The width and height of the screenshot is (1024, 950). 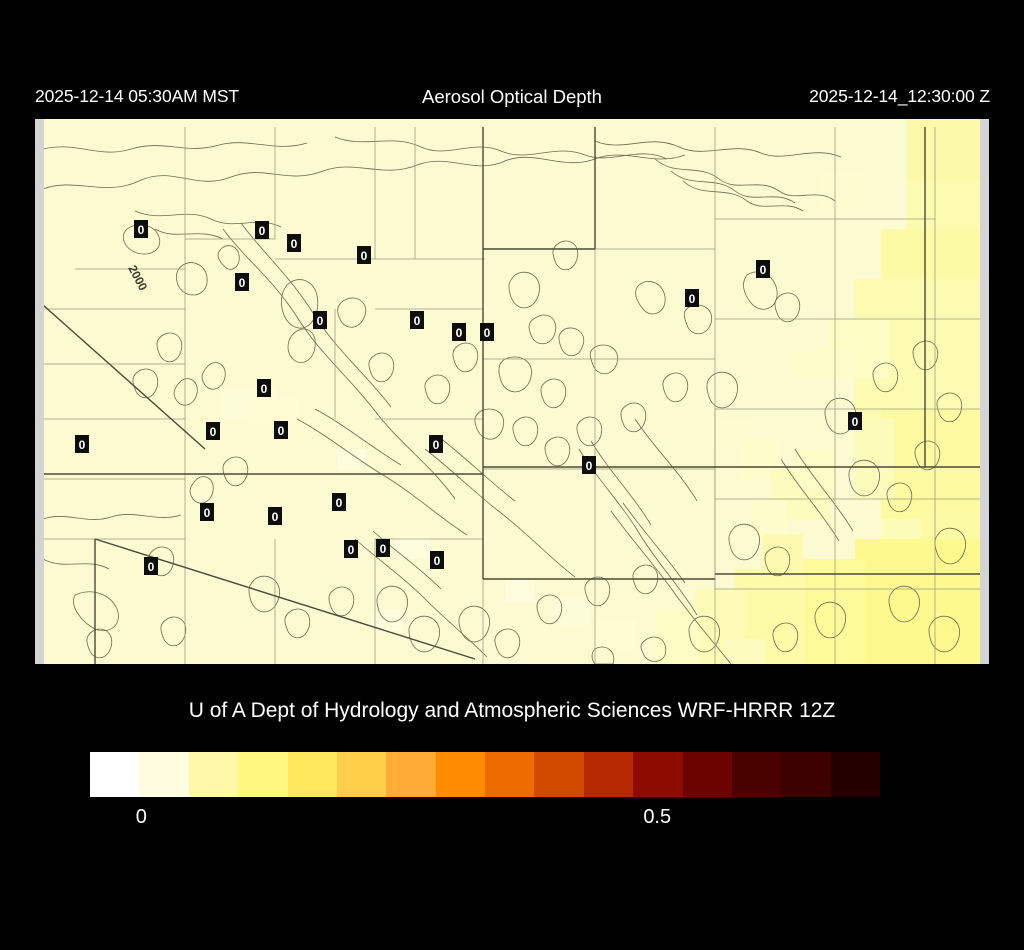 I want to click on colorbar-tick-max: 0.5, so click(x=657, y=817).